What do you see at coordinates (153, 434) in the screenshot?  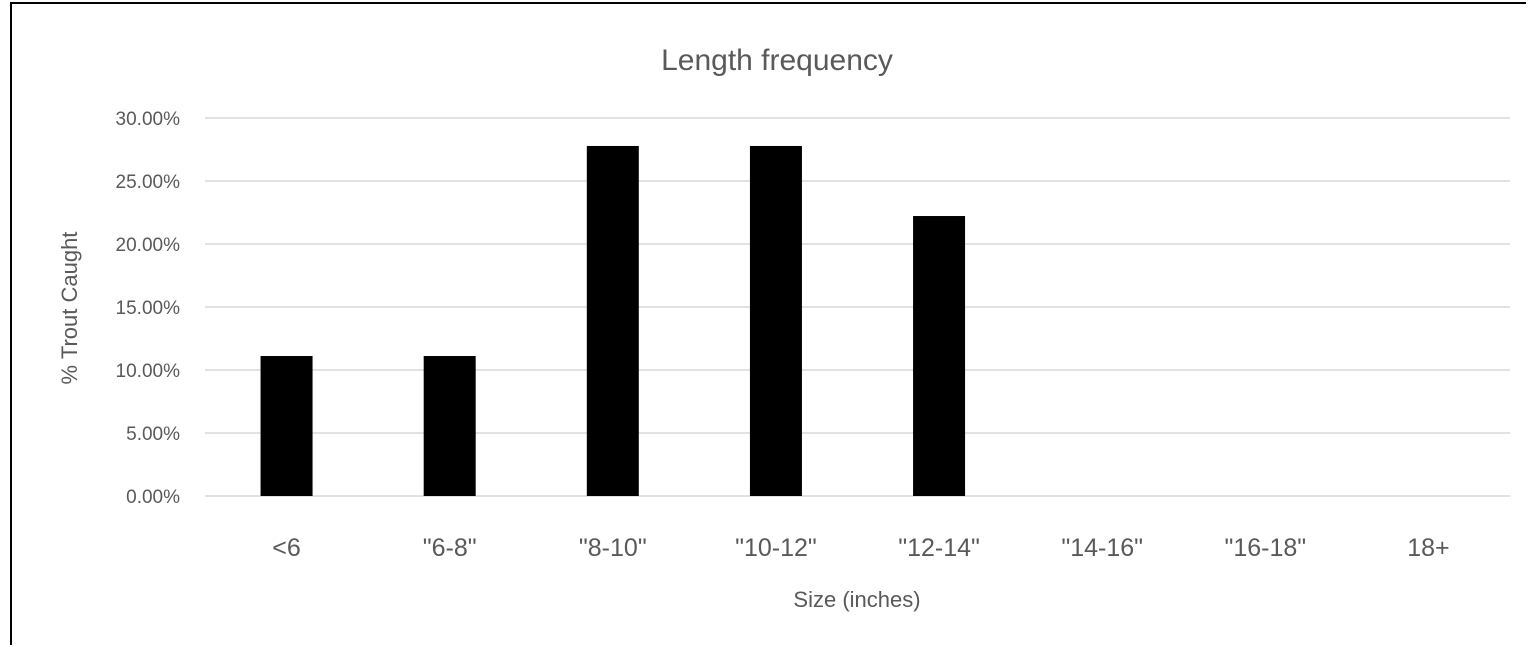 I see `y-tick-label: 5.00%` at bounding box center [153, 434].